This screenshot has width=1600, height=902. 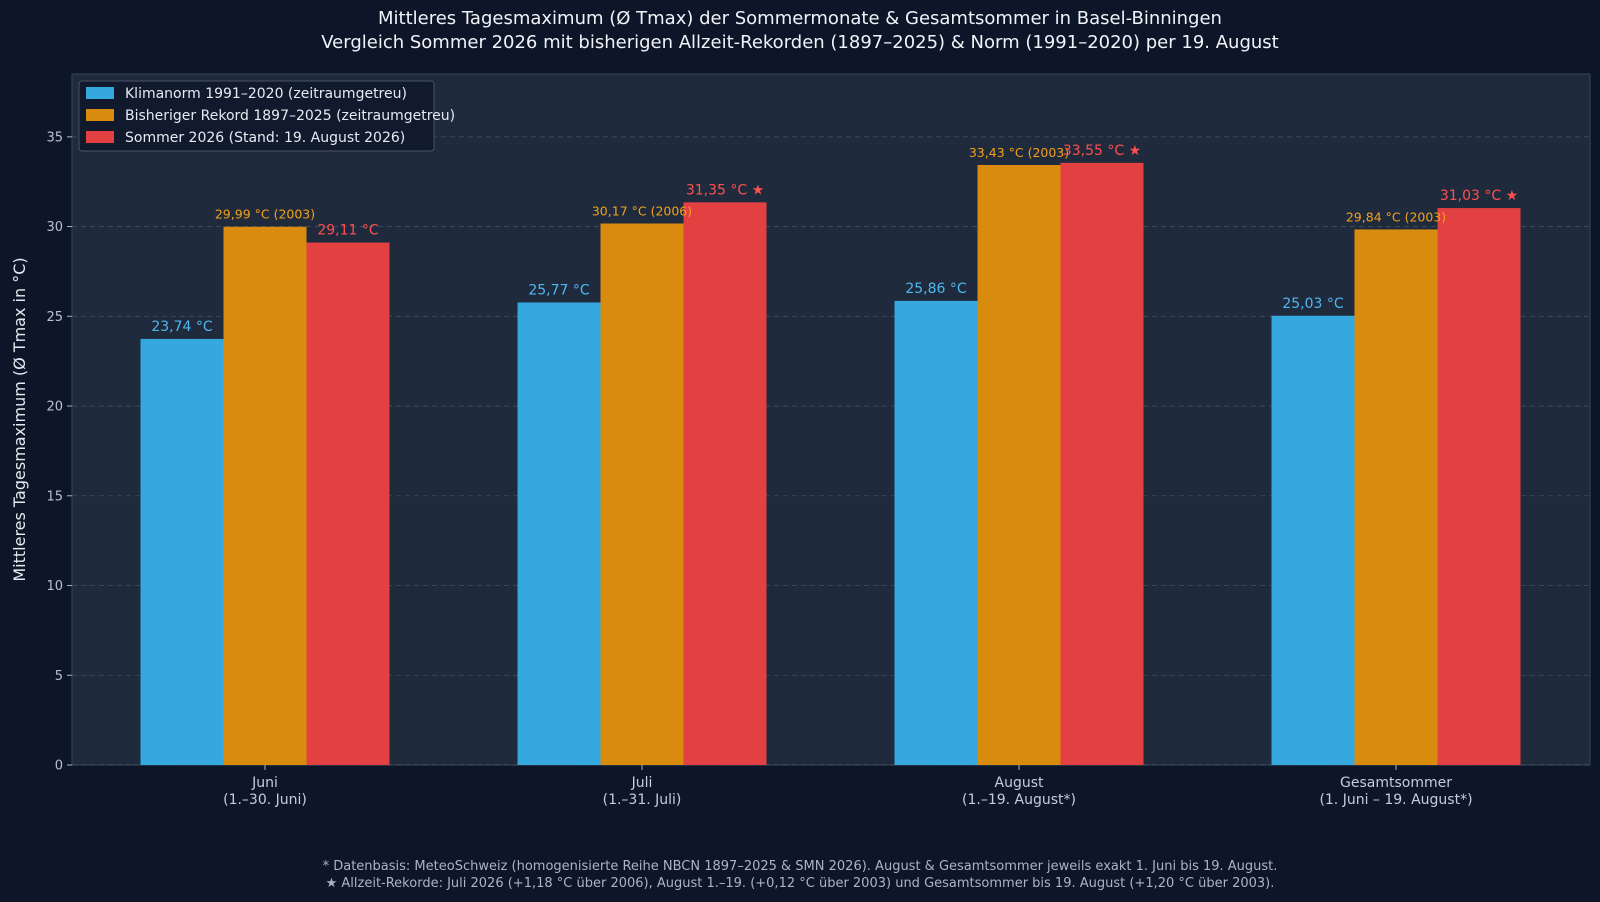 I want to click on value-label-sommer-2026: 29,11 °C, so click(x=348, y=231).